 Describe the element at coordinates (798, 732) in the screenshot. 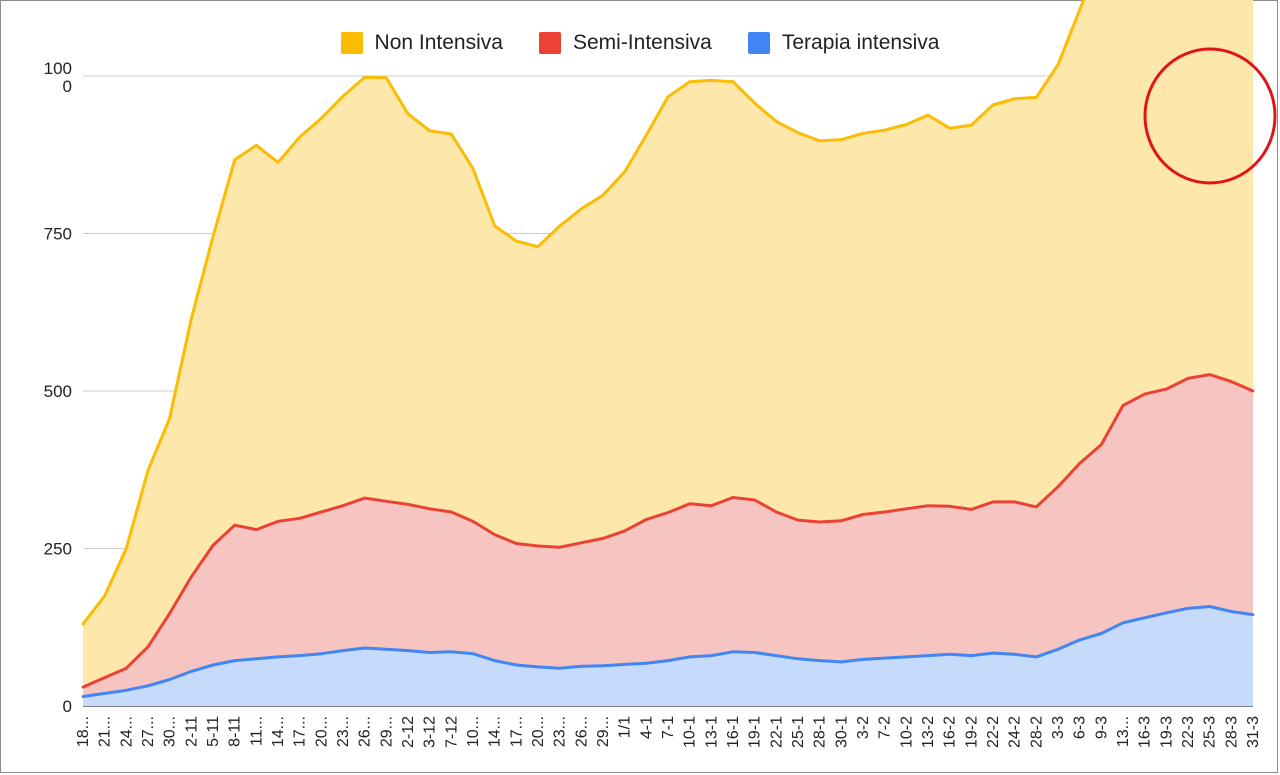

I see `x-tick-label: 25-1` at that location.